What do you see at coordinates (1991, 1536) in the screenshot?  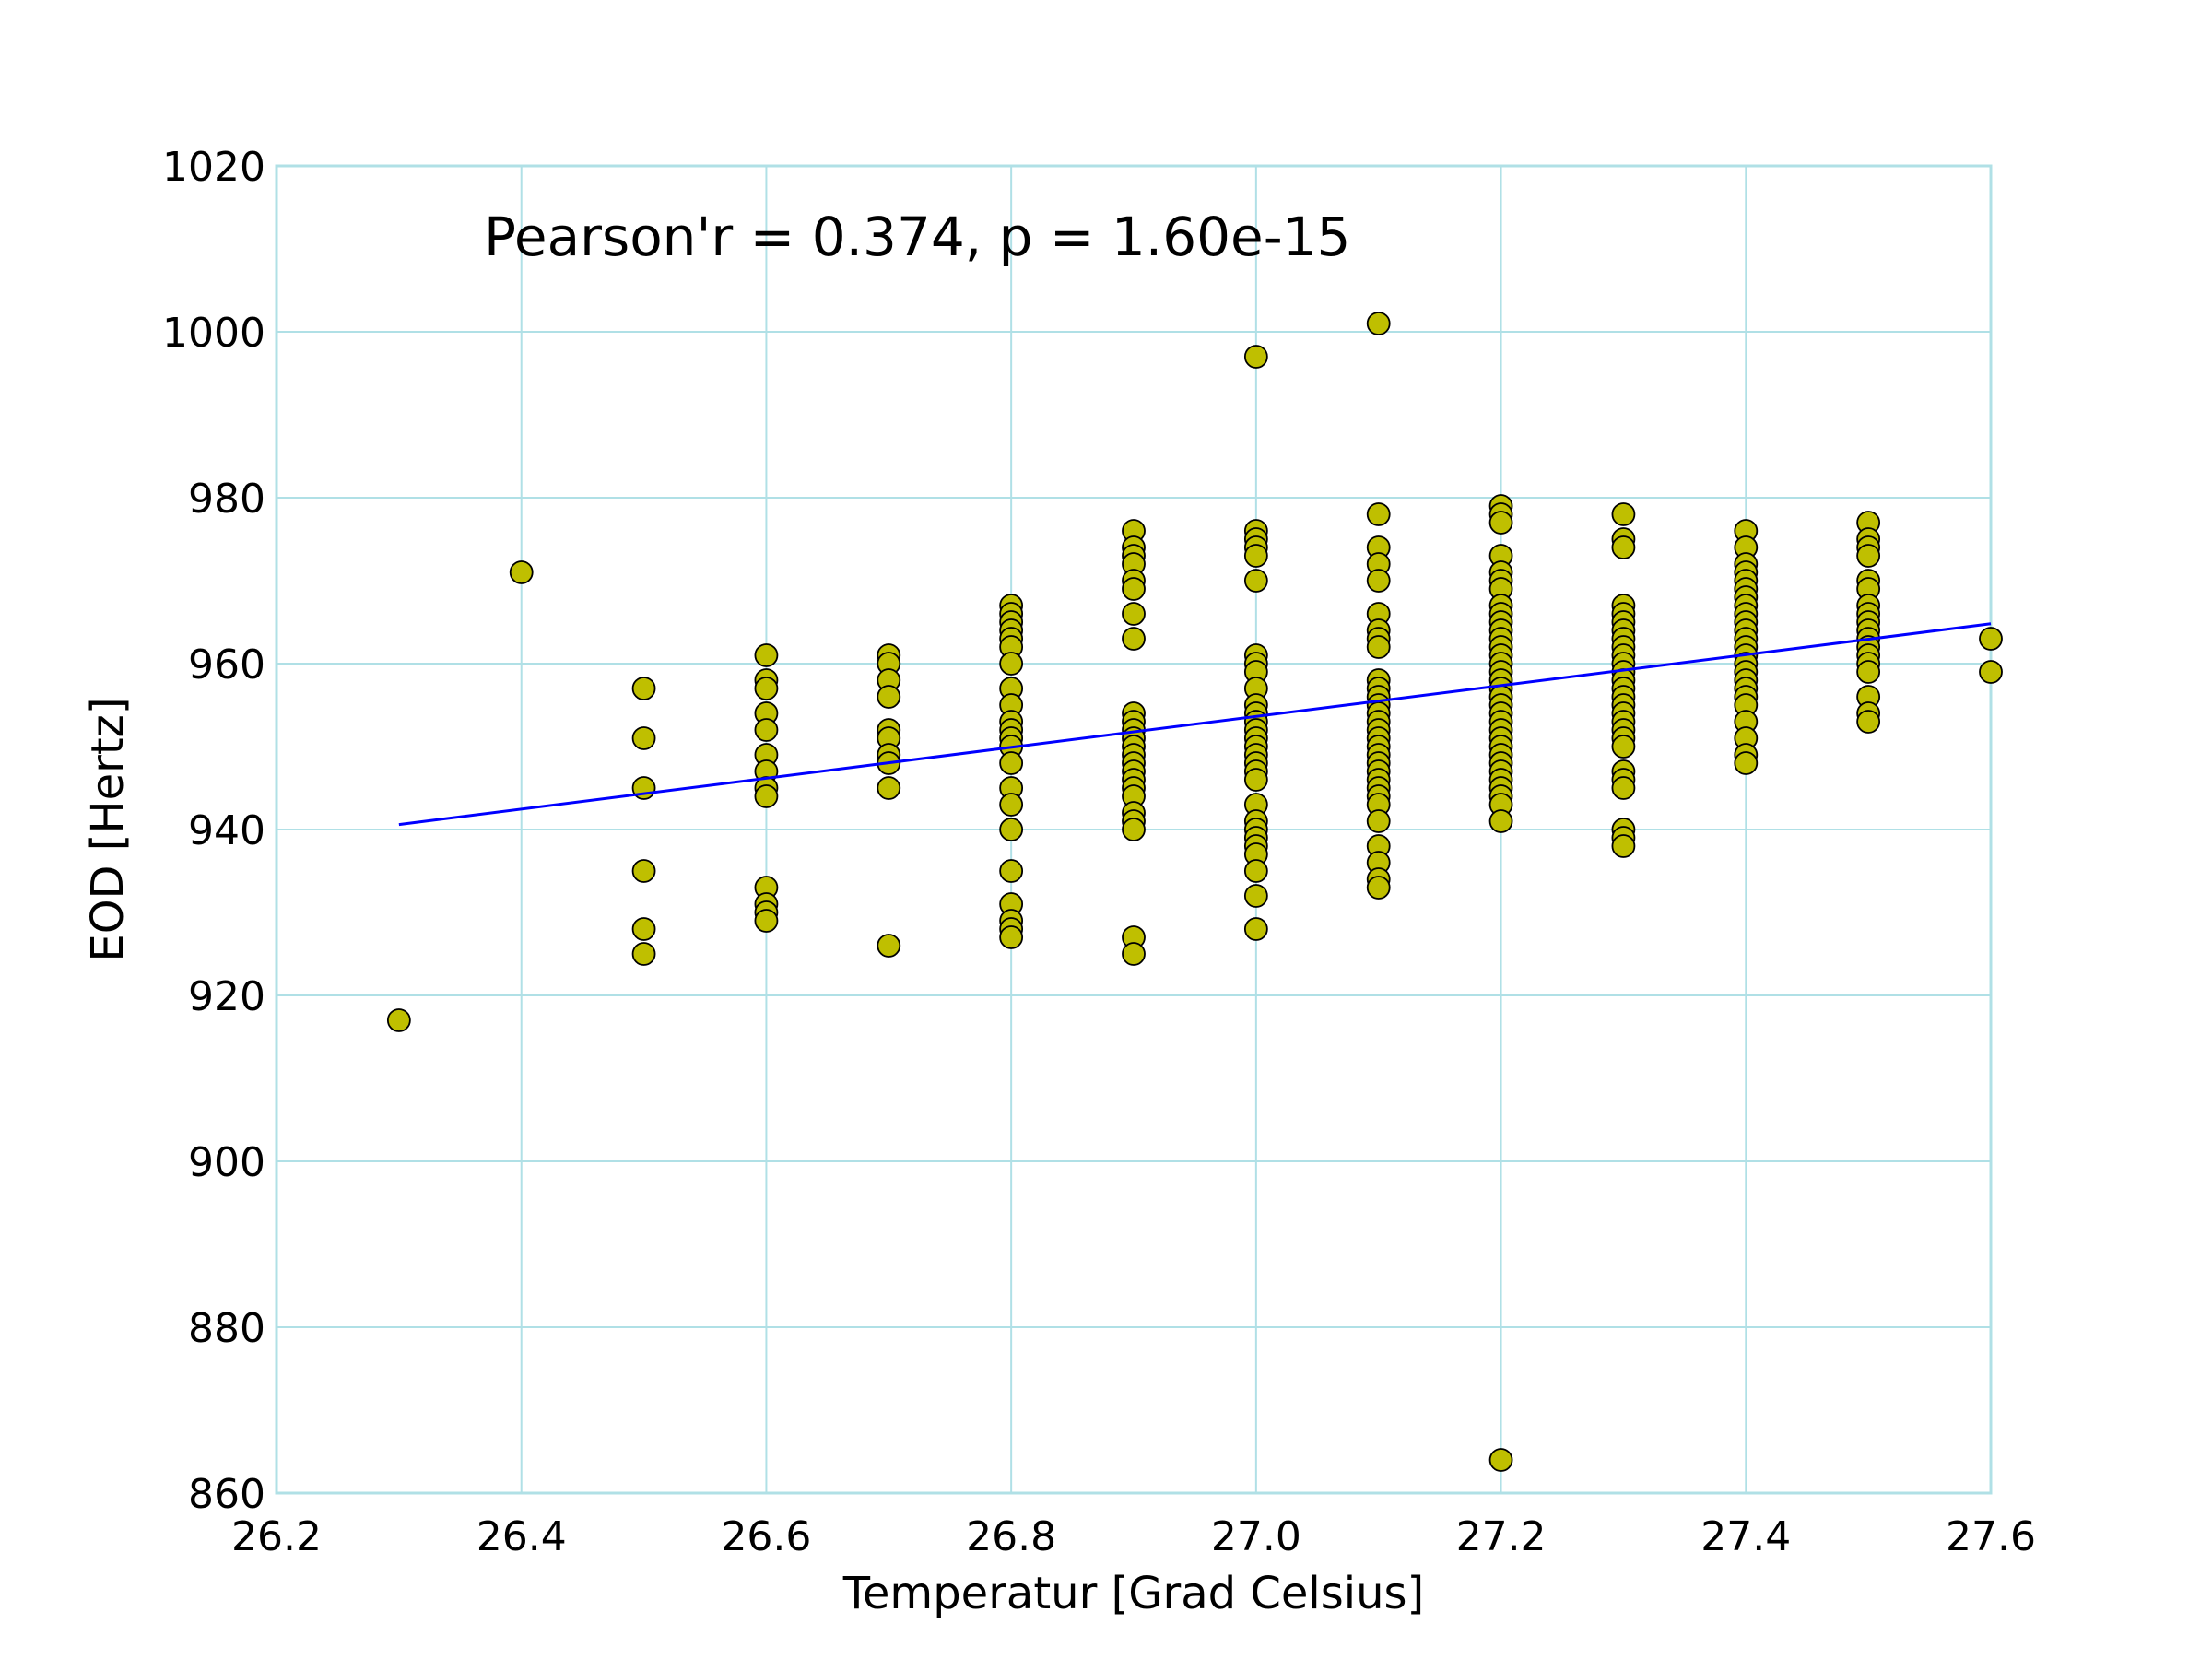 I see `x-tick-label: 27.6` at bounding box center [1991, 1536].